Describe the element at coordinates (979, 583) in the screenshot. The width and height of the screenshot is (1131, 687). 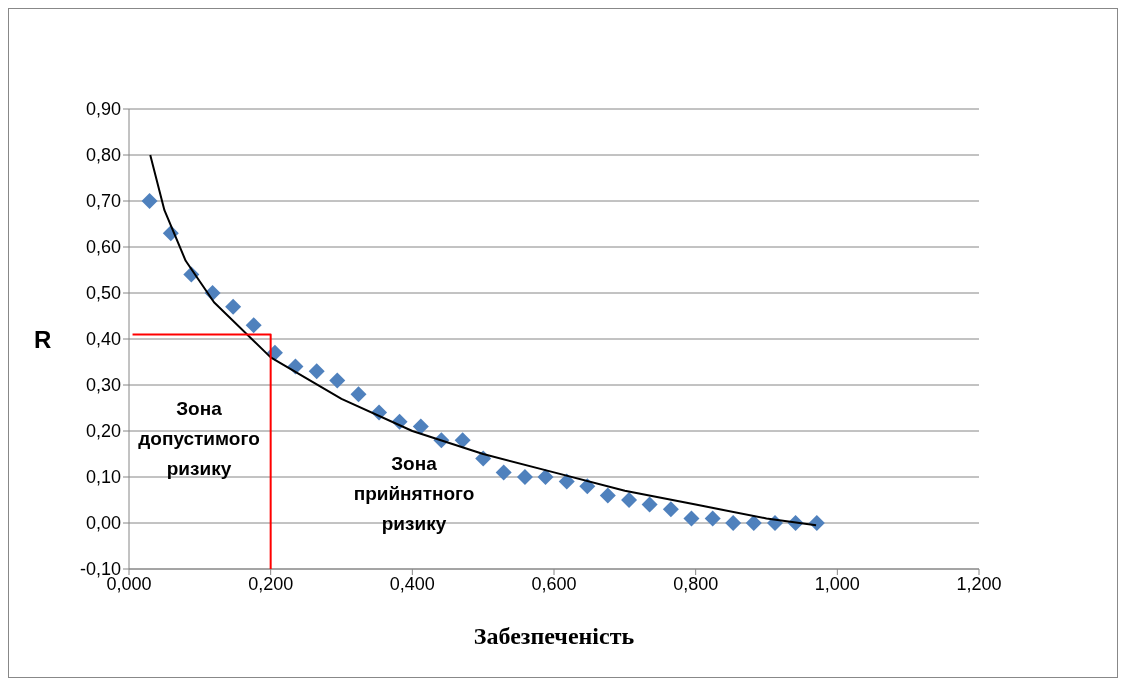
I see `x-tick-label: 1,200` at that location.